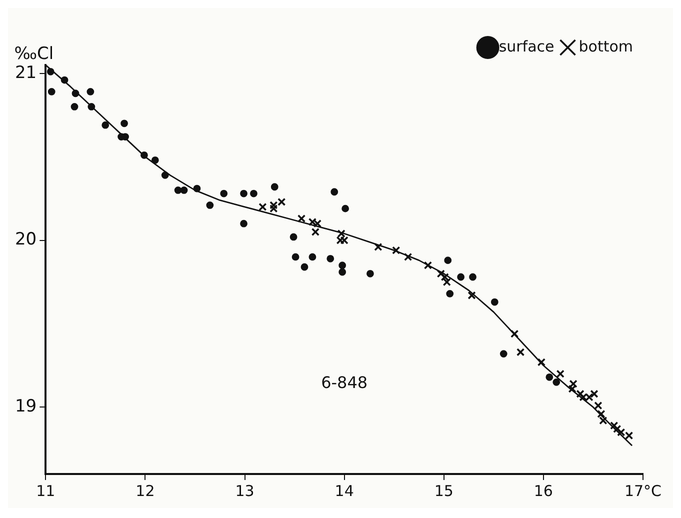 This screenshot has height=518, width=681. I want to click on legend-label: bottom, so click(606, 46).